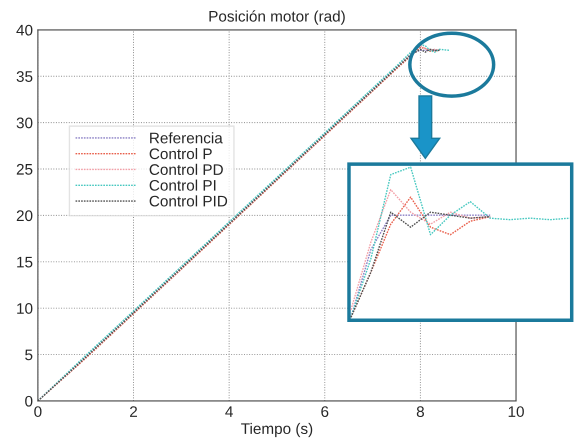  Describe the element at coordinates (24, 262) in the screenshot. I see `y-tick-label: 15` at that location.